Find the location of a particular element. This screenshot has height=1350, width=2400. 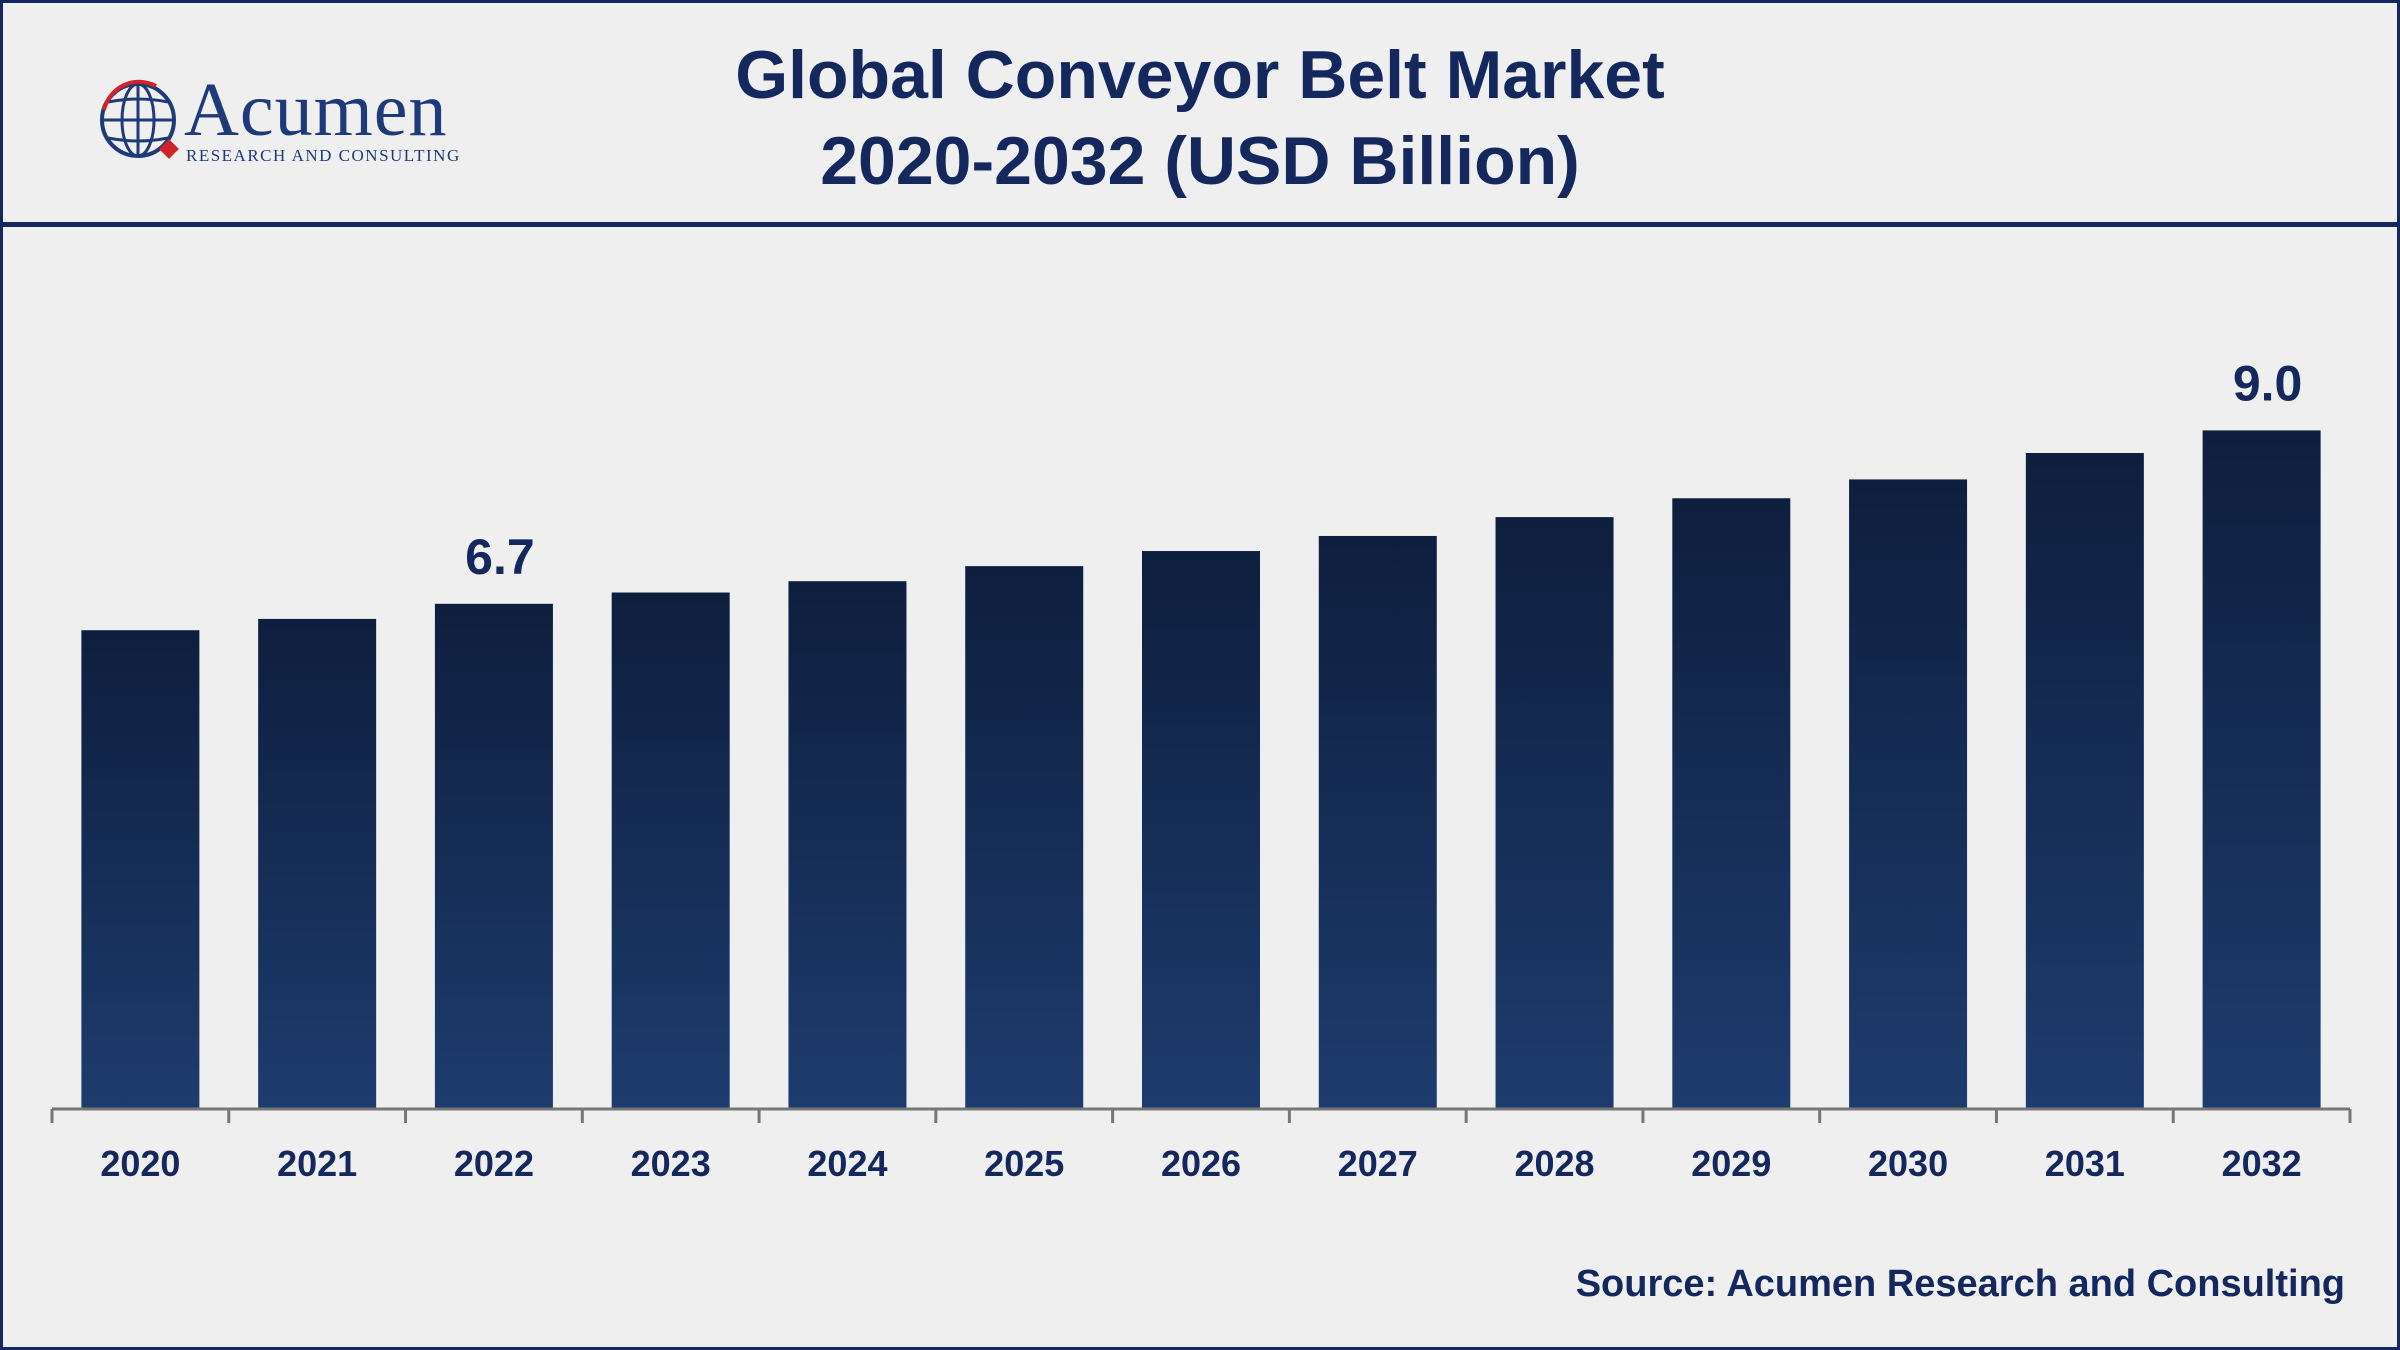

x-tick-label-2032: 2032 is located at coordinates (2262, 1163).